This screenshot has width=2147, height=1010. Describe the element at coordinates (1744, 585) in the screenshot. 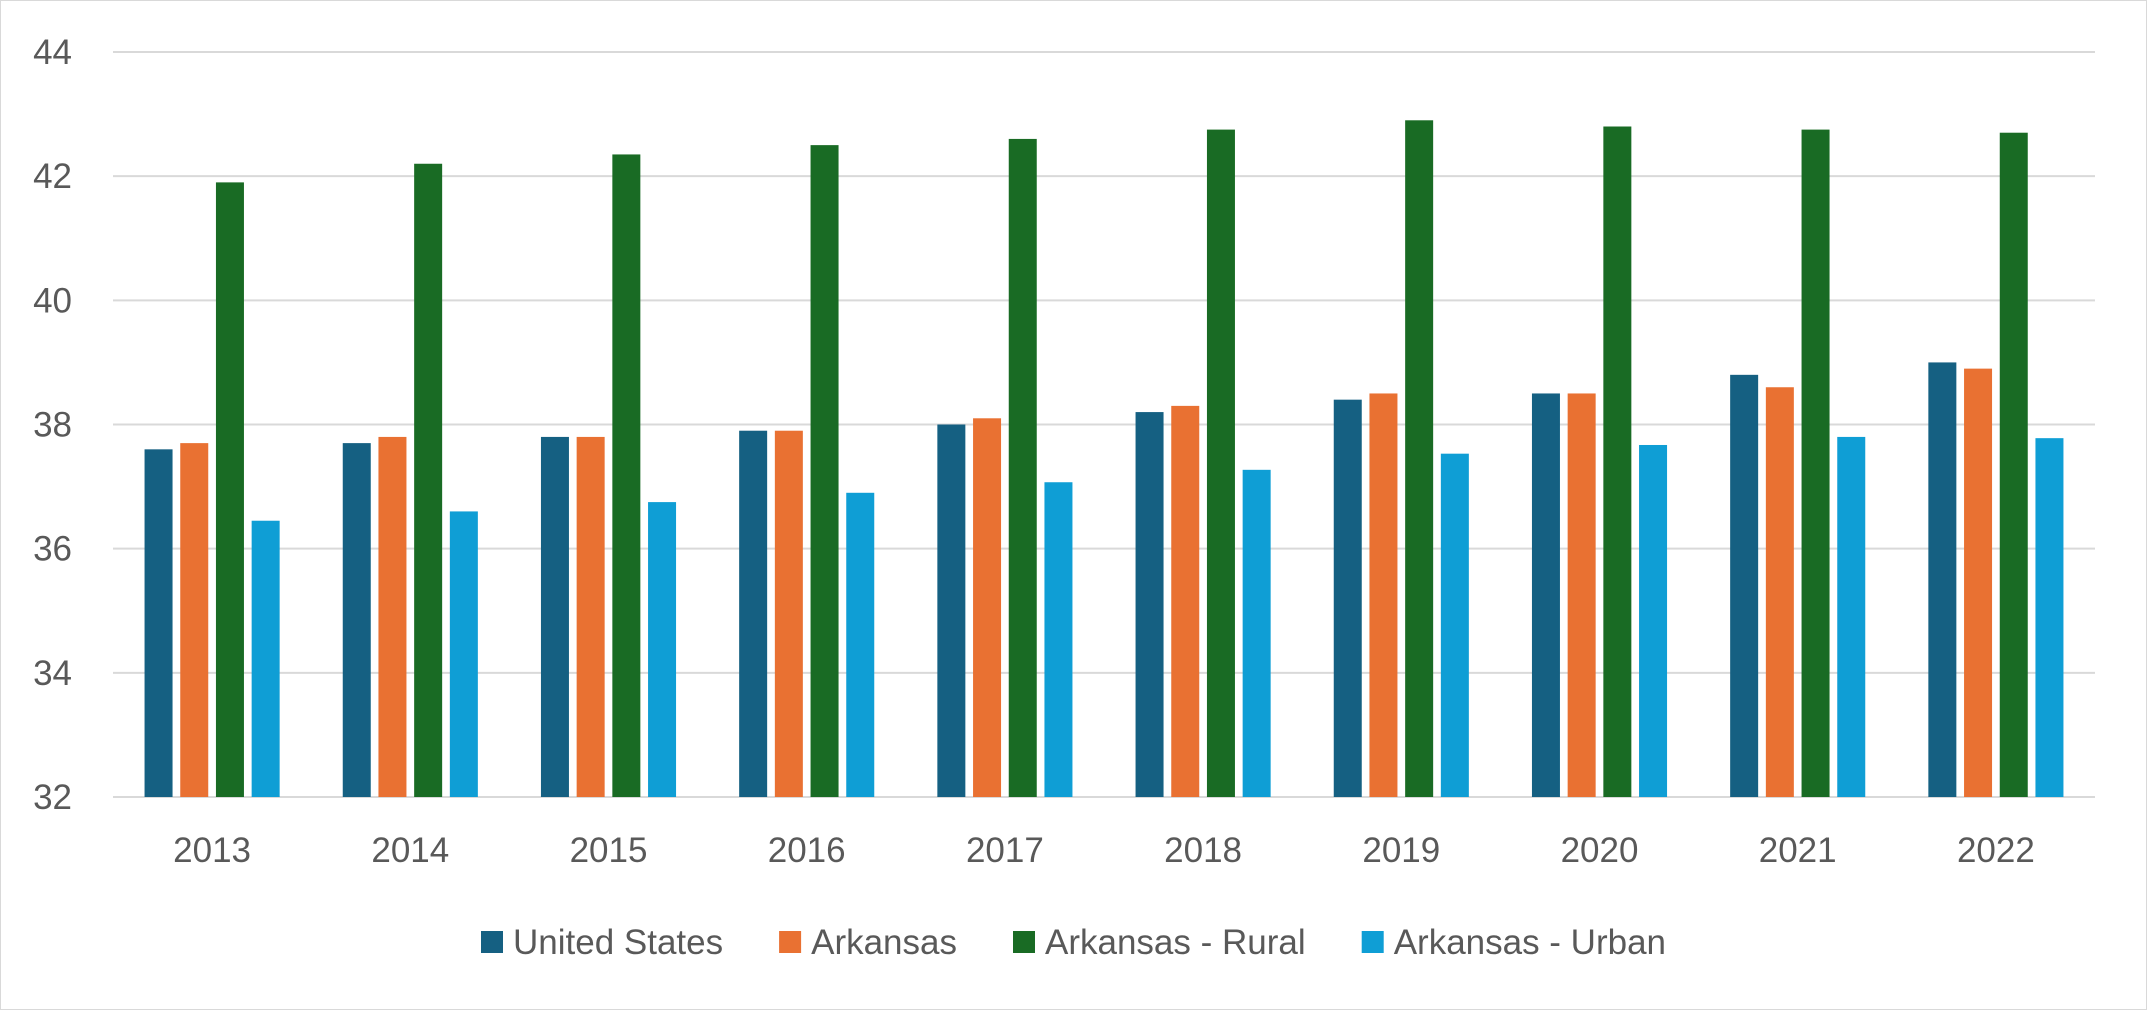

I see `bar-united-states-2021` at that location.